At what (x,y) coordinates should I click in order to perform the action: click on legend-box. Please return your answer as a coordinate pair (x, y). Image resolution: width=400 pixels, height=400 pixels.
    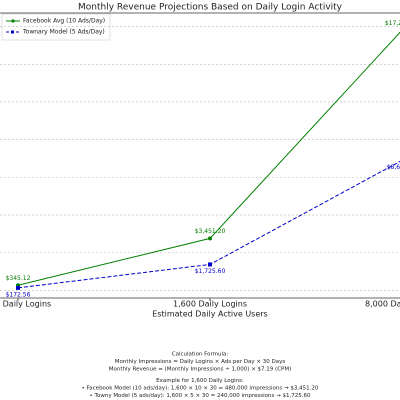
    Looking at the image, I should click on (56, 27).